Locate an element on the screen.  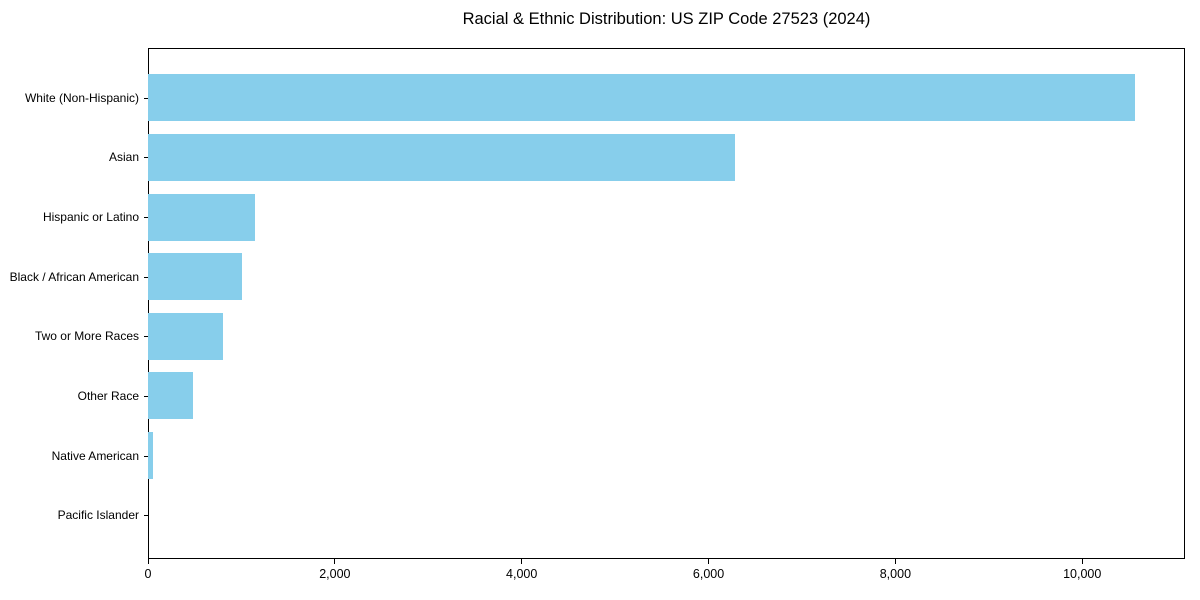
x-axis-tick-label: 8,000 is located at coordinates (895, 574).